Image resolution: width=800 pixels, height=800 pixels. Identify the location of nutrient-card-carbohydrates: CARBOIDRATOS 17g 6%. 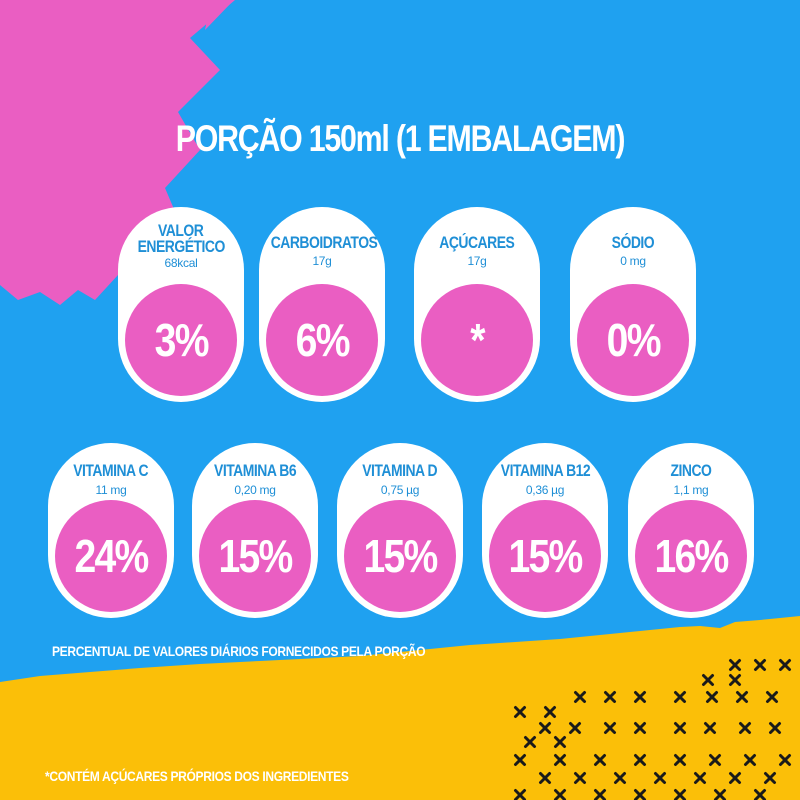
(322, 304).